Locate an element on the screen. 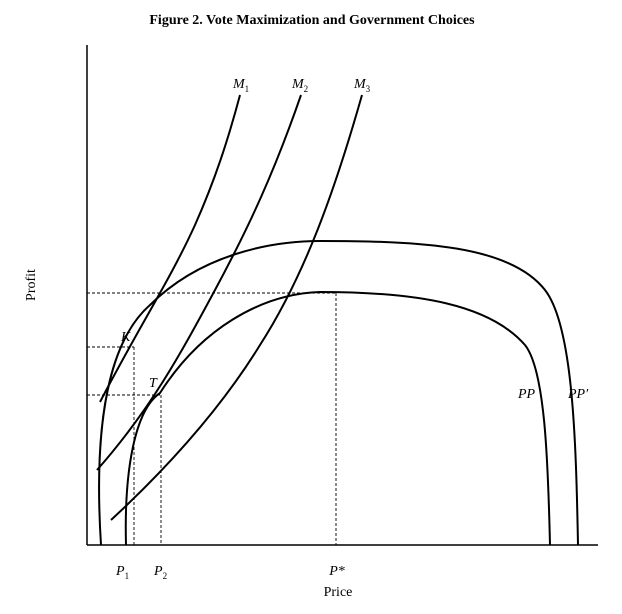 Image resolution: width=622 pixels, height=614 pixels. m3-label-sub: 3 is located at coordinates (368, 89).